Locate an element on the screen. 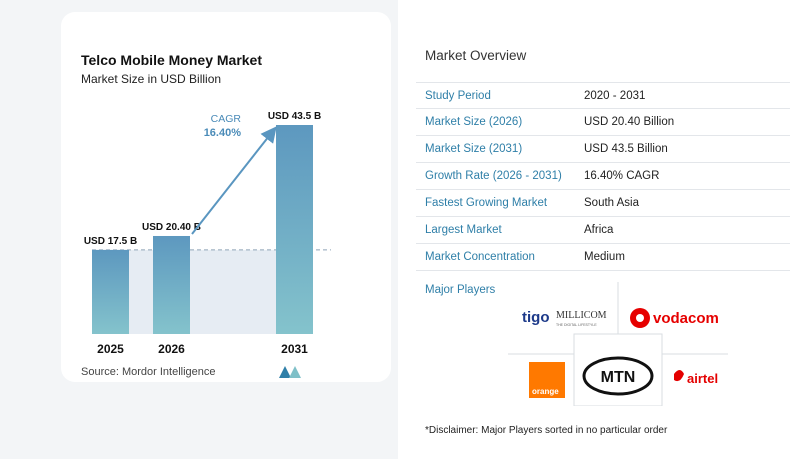  overview-title: Market Overview is located at coordinates (476, 55).